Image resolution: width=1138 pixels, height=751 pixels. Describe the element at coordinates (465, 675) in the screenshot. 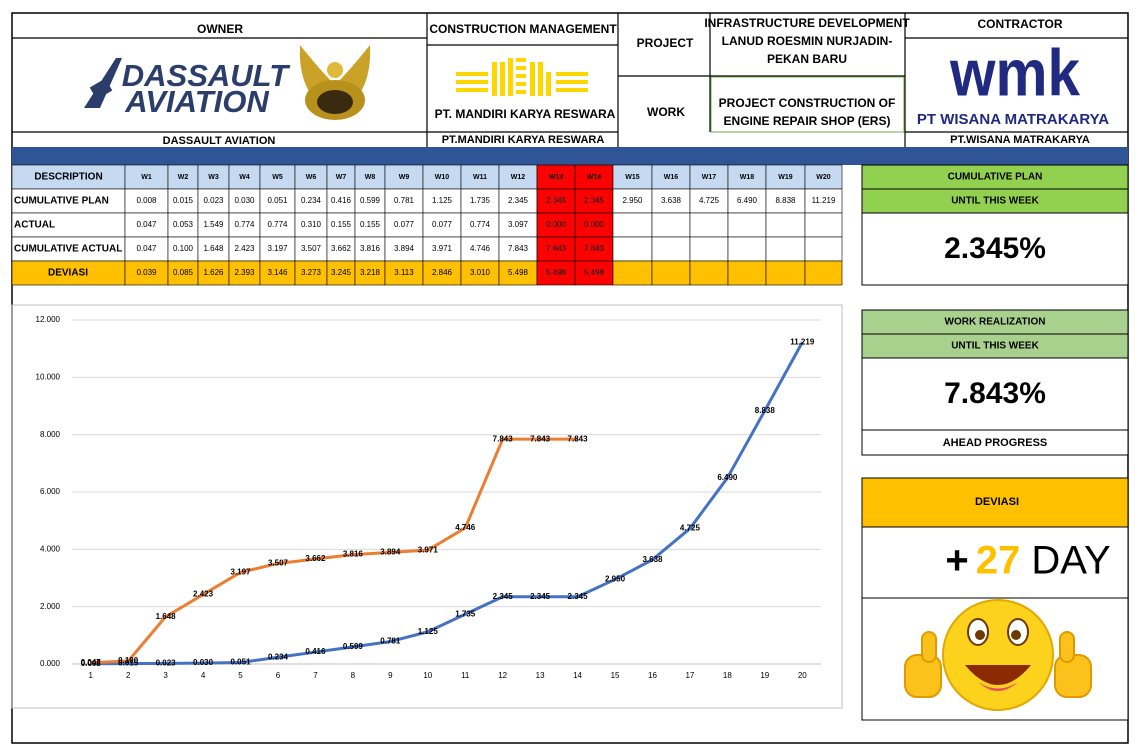

I see `x-tick-label: 11` at that location.